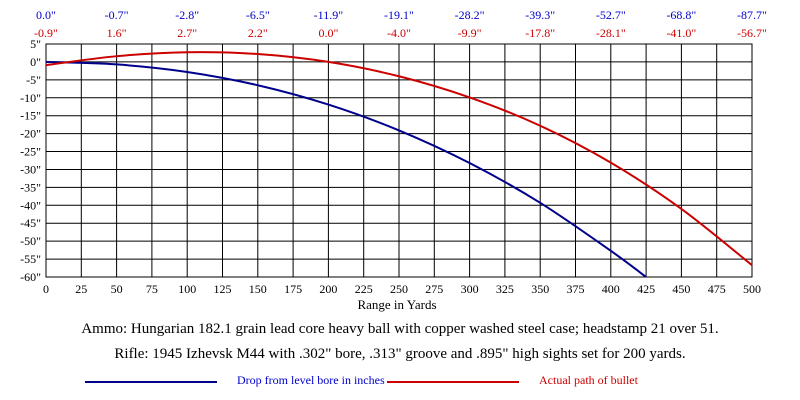 Image resolution: width=800 pixels, height=400 pixels. I want to click on y-tick-label: -5", so click(33, 80).